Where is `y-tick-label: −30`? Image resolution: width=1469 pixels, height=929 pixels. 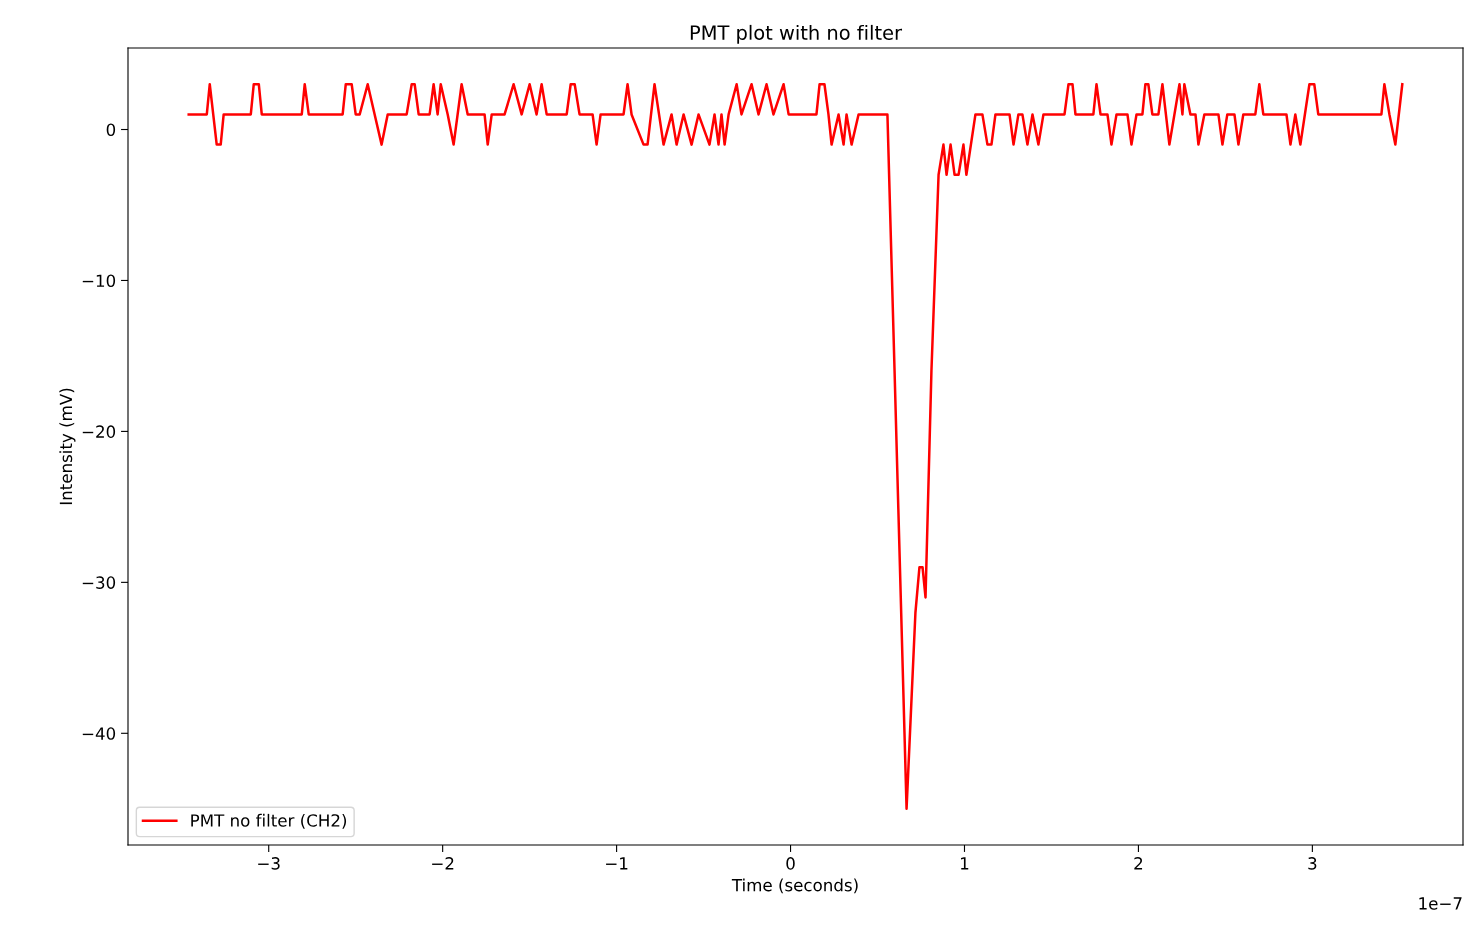 y-tick-label: −30 is located at coordinates (99, 582).